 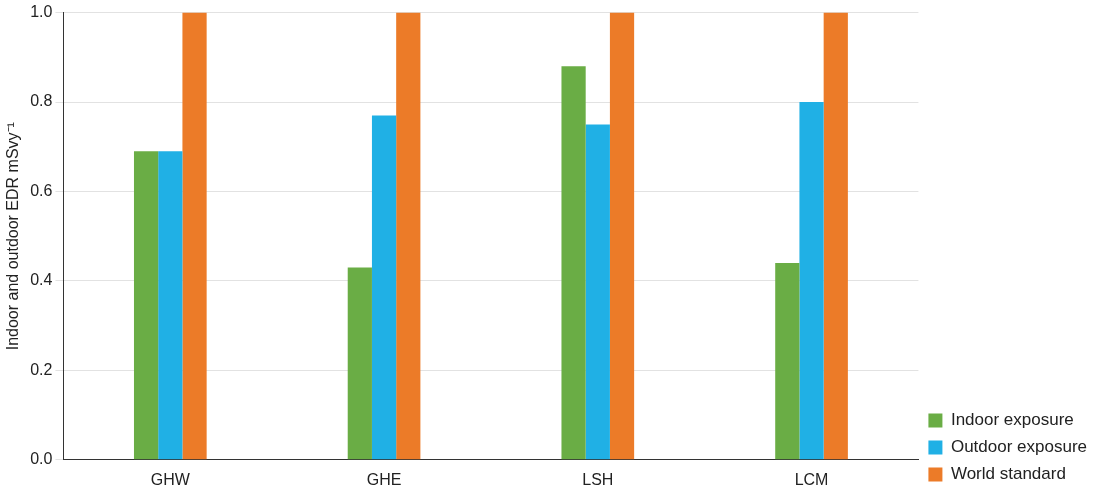 What do you see at coordinates (13, 236) in the screenshot?
I see `y-axis-title: Indoor and outdoor EDR mSvy⁻¹` at bounding box center [13, 236].